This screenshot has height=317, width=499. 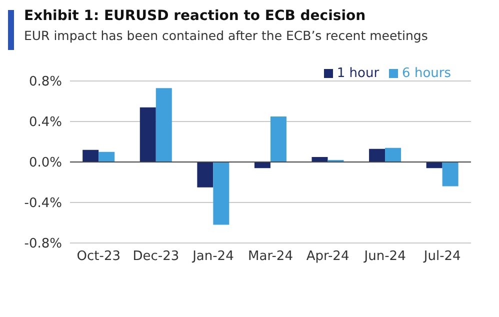 I want to click on y-tick-label: 0.0%, so click(x=45, y=163).